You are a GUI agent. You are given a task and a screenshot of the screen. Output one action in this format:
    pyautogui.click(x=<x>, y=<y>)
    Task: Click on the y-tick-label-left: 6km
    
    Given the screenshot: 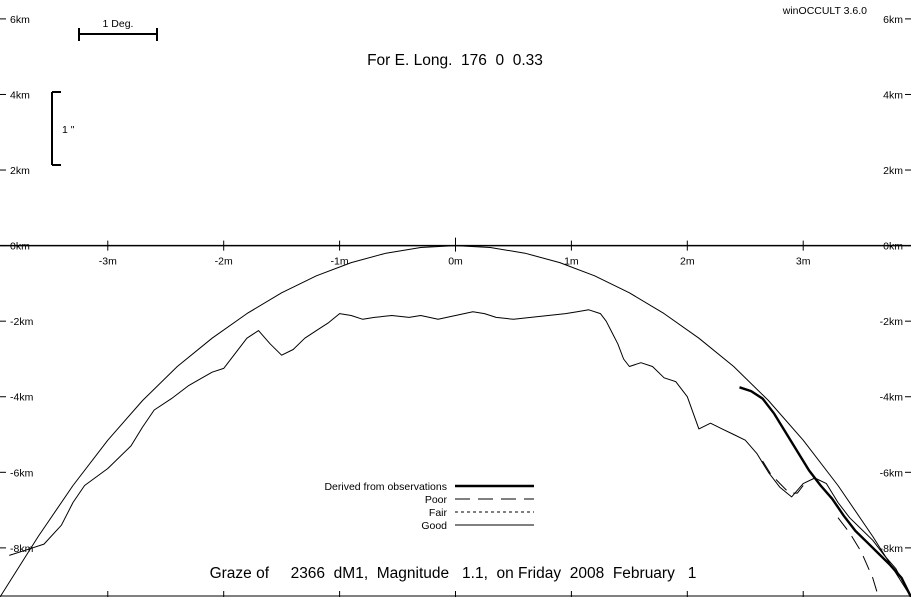 What is the action you would take?
    pyautogui.click(x=20, y=20)
    